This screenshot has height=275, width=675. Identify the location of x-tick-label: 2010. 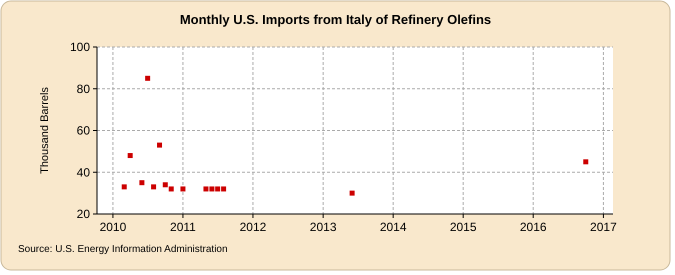
(113, 227).